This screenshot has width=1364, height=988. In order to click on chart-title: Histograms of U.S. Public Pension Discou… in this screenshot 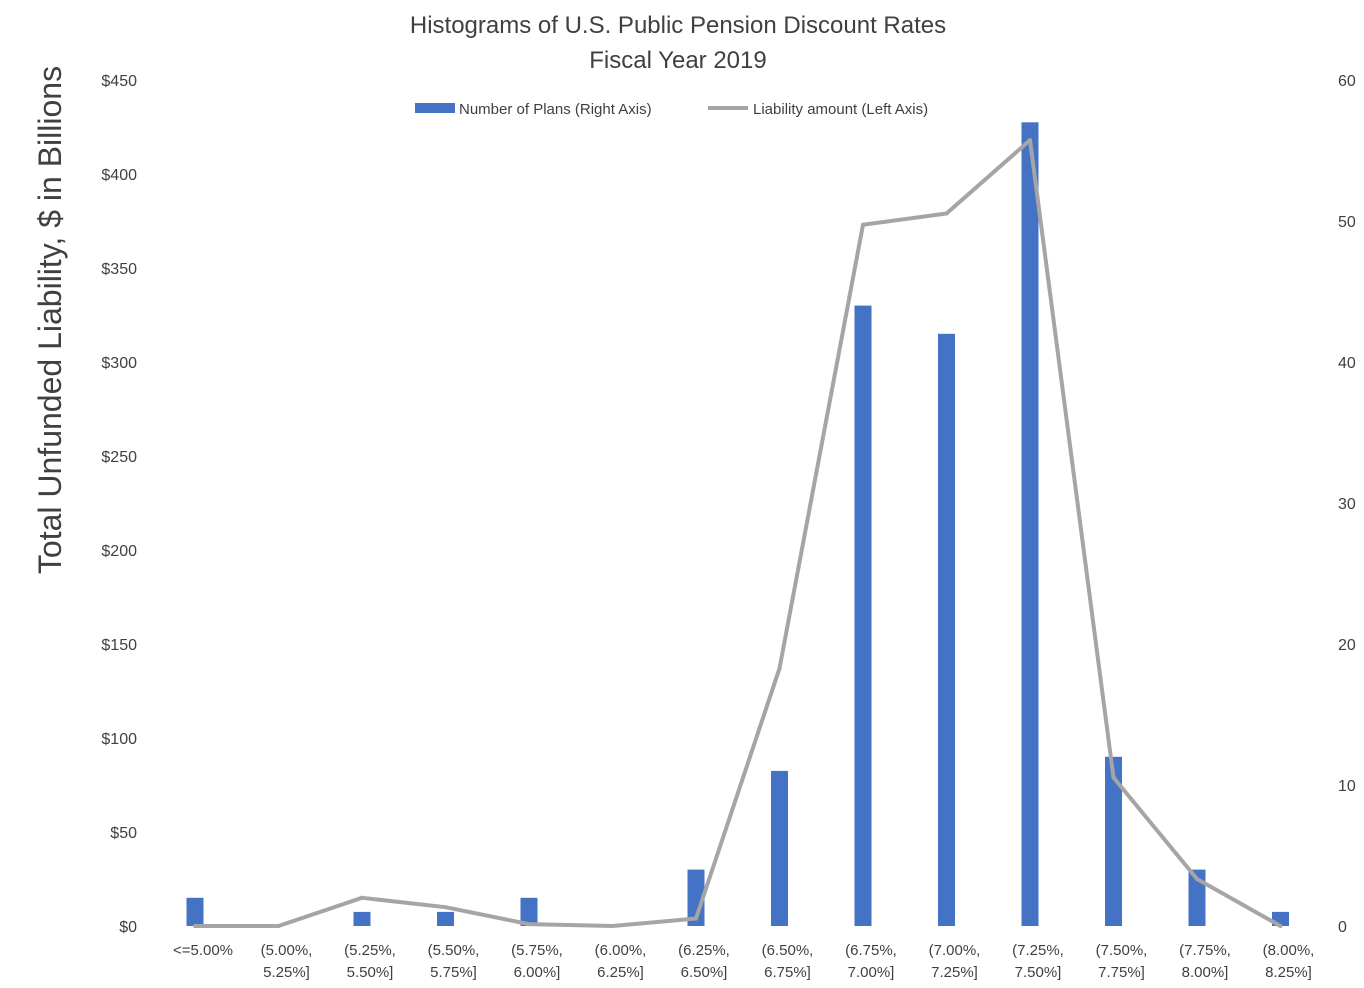, I will do `click(678, 25)`.